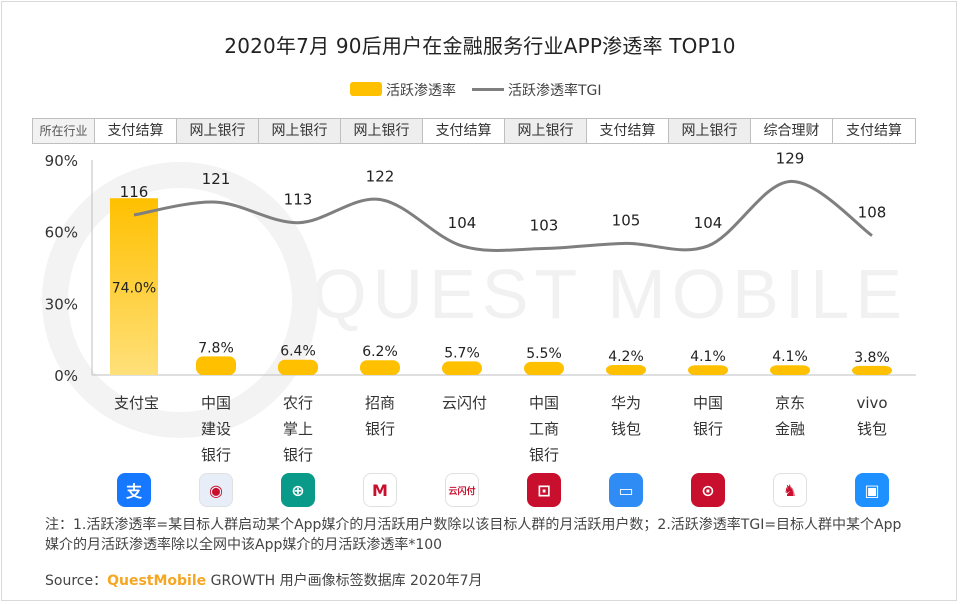  What do you see at coordinates (790, 490) in the screenshot?
I see `jd-finance-icon: ♞` at bounding box center [790, 490].